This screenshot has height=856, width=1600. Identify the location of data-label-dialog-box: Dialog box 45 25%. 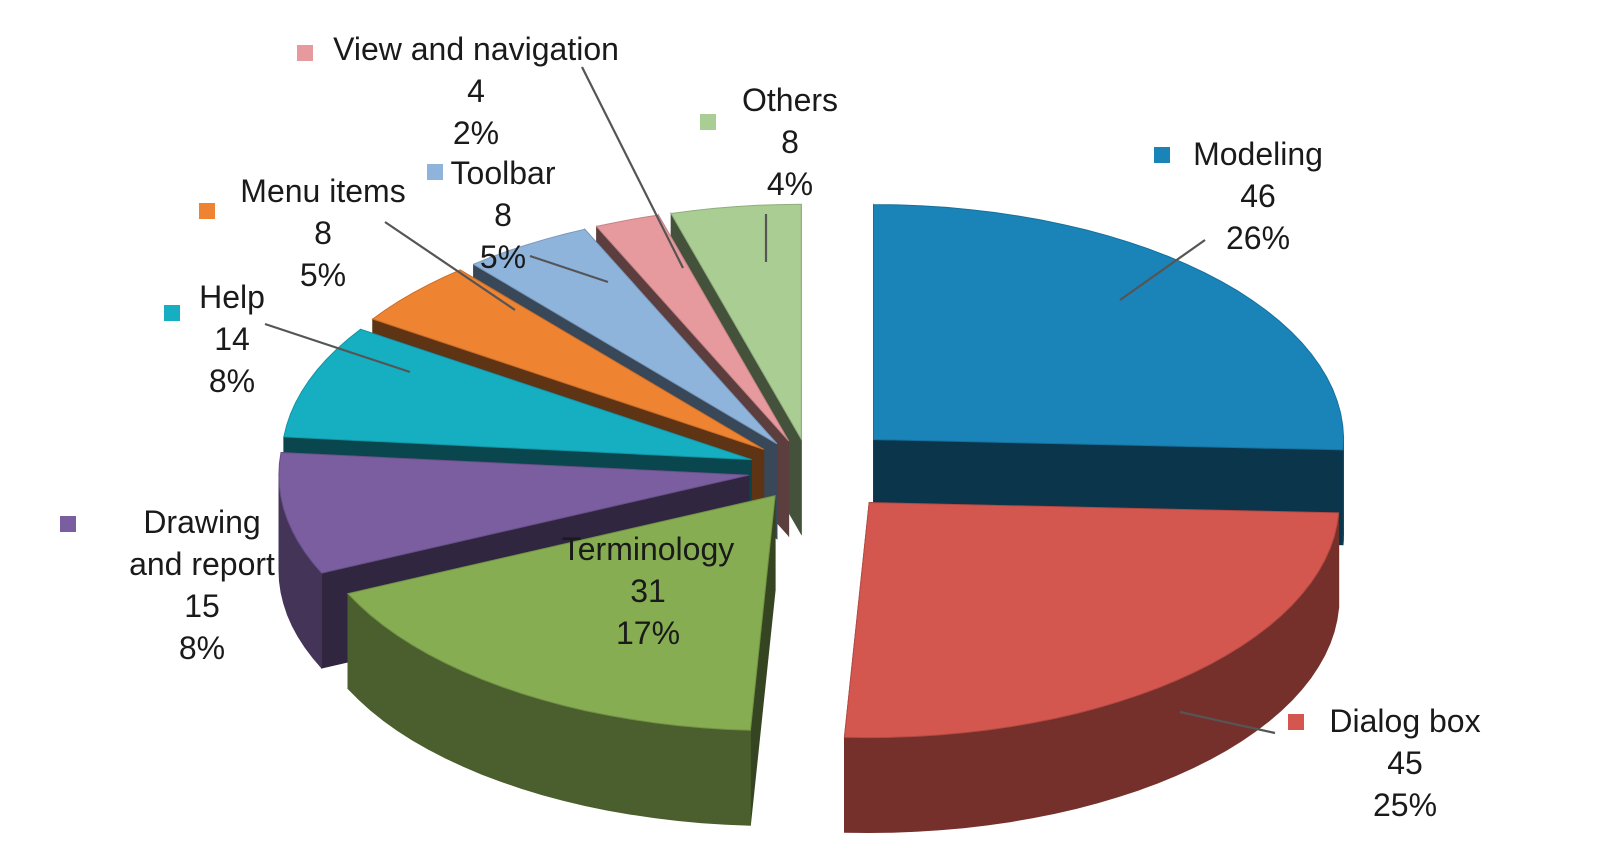
(1404, 763).